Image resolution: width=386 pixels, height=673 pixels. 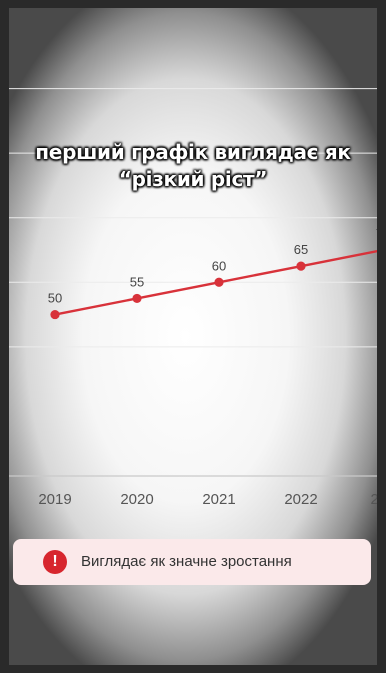 I want to click on data-label: 55, so click(x=137, y=281).